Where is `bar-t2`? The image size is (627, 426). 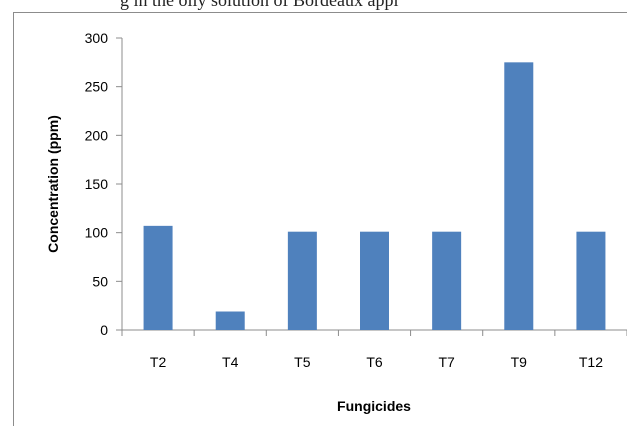 bar-t2 is located at coordinates (158, 277).